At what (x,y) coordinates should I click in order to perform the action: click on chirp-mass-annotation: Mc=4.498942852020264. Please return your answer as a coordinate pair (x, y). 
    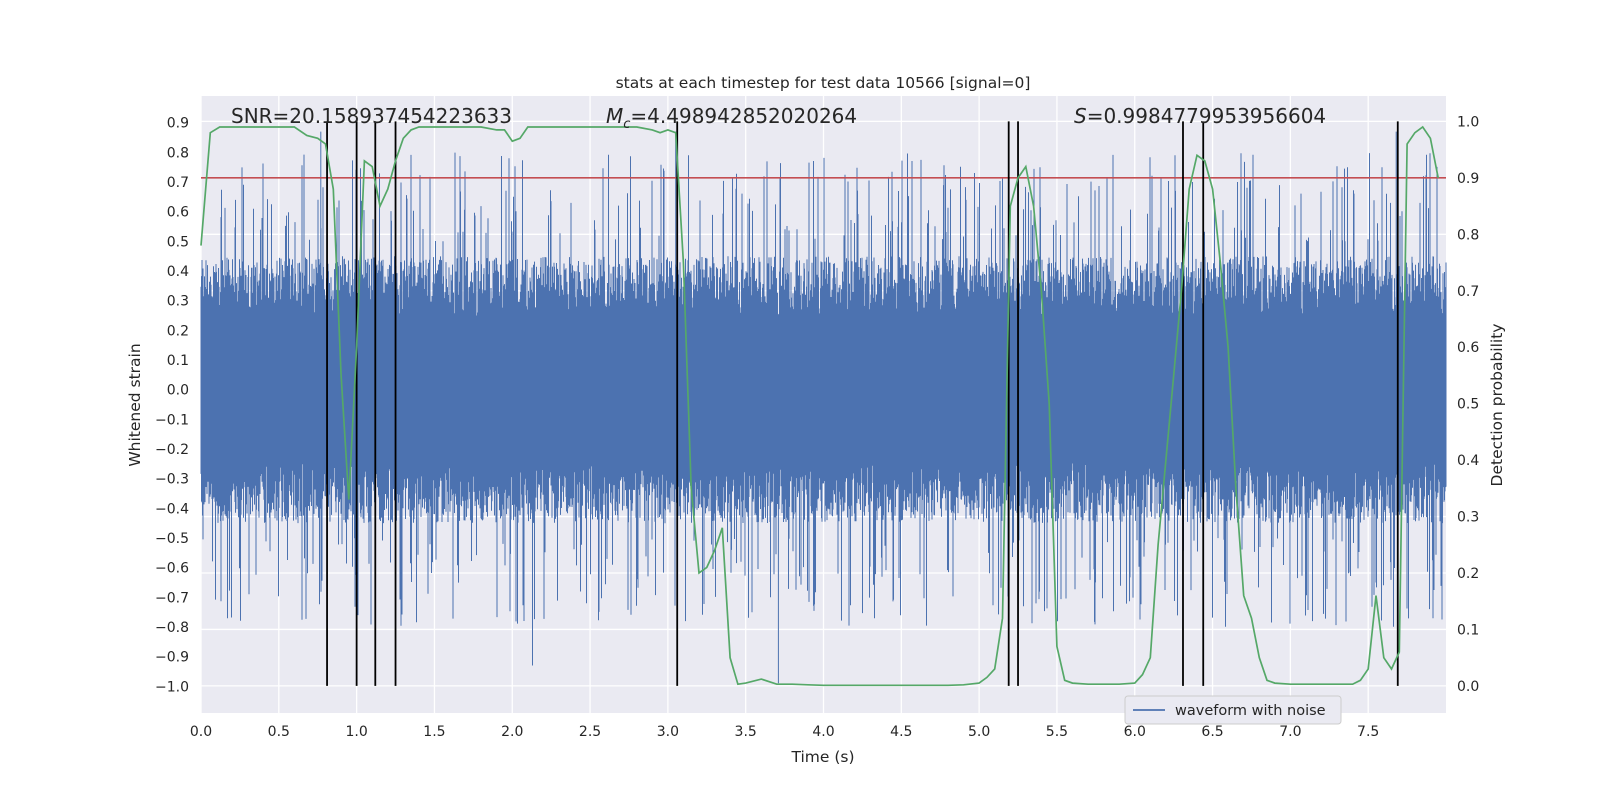
    Looking at the image, I should click on (731, 118).